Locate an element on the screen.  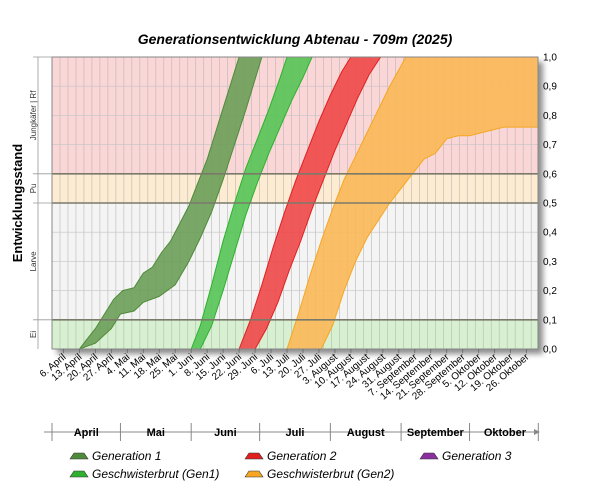
y-axis-ticks: 0,0 0,1 0,2 0,3 0,4 0,5 0,6 0,7 0,8 0,9 1,0 is located at coordinates (550, 204).